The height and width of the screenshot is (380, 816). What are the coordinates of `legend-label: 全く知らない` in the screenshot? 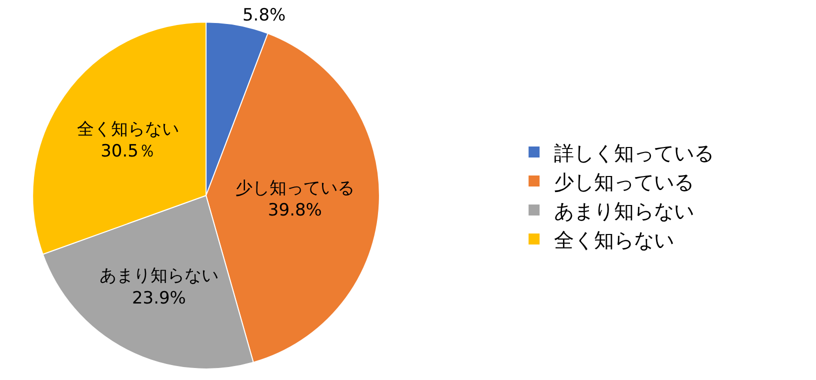 It's located at (614, 240).